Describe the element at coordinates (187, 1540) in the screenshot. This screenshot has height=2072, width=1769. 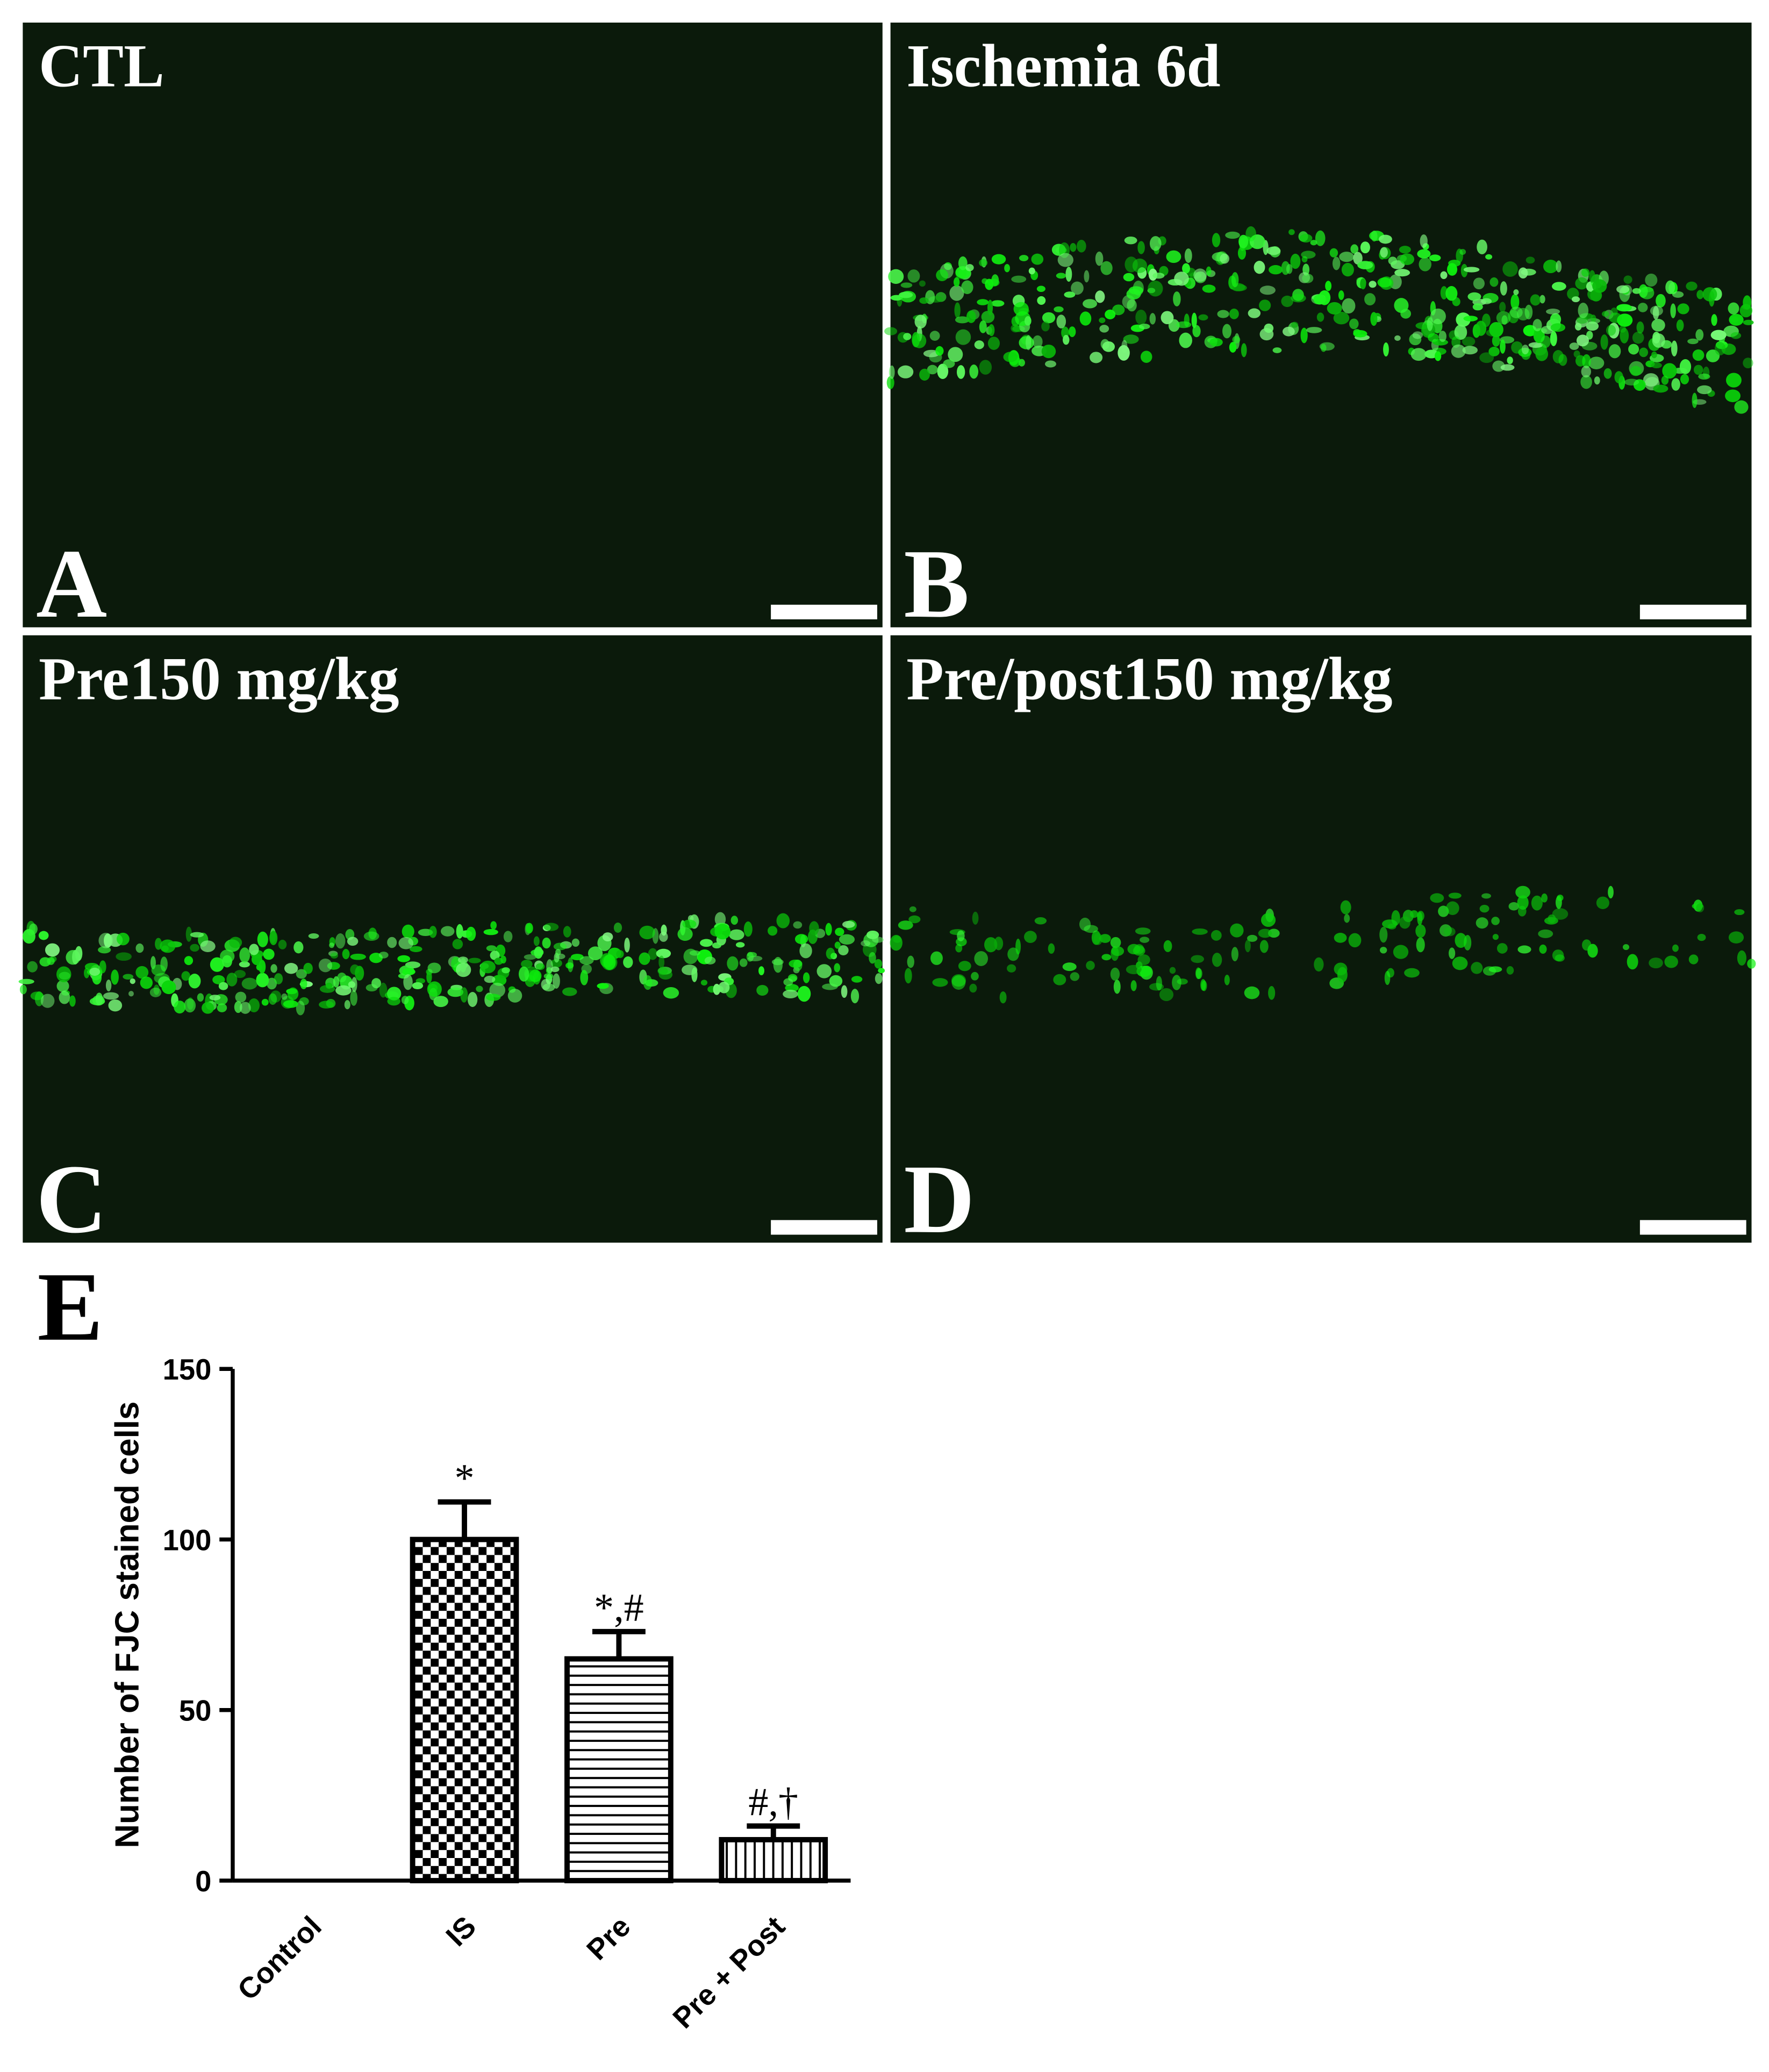
I see `y-tick-label: 100` at that location.